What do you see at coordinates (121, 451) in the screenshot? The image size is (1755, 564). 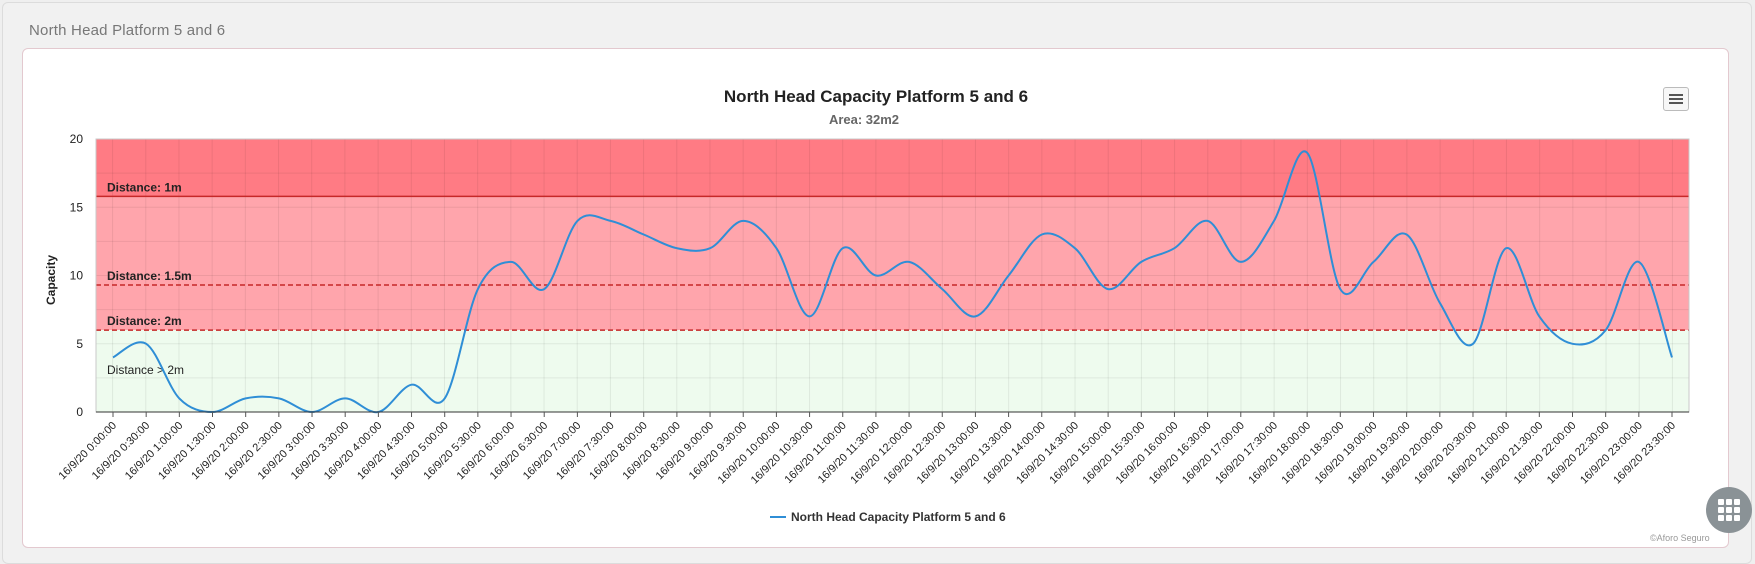 I see `x-tick-label: 16/9/20 0:30:00` at bounding box center [121, 451].